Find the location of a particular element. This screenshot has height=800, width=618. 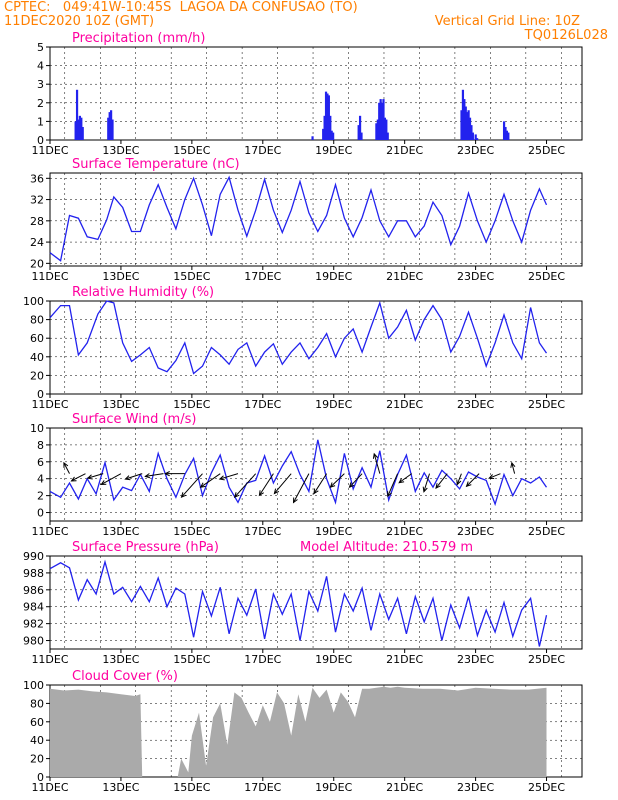

y-tick-label: 24 is located at coordinates (37, 242).